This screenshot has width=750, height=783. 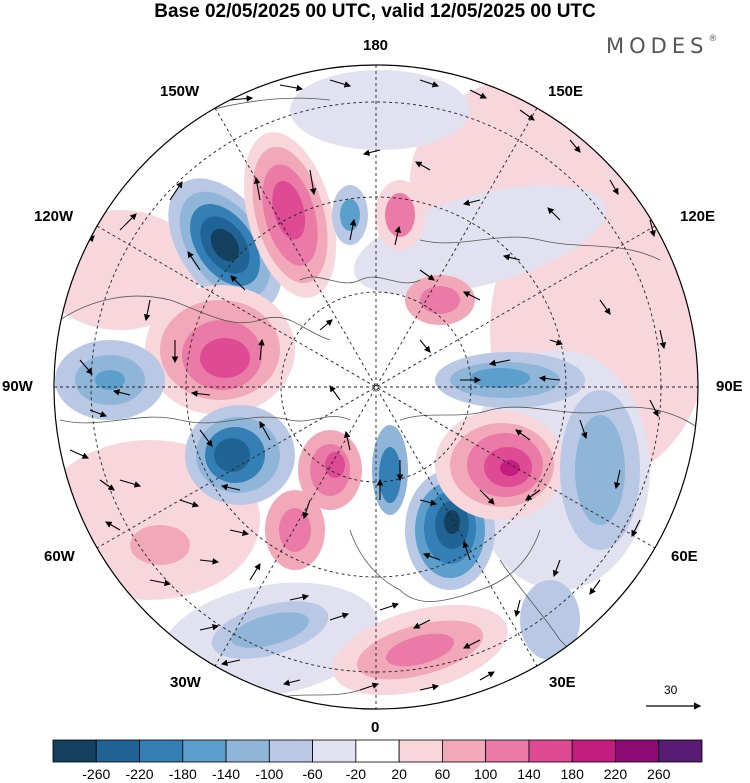 I want to click on lon-label-30w: 30W, so click(x=185, y=682).